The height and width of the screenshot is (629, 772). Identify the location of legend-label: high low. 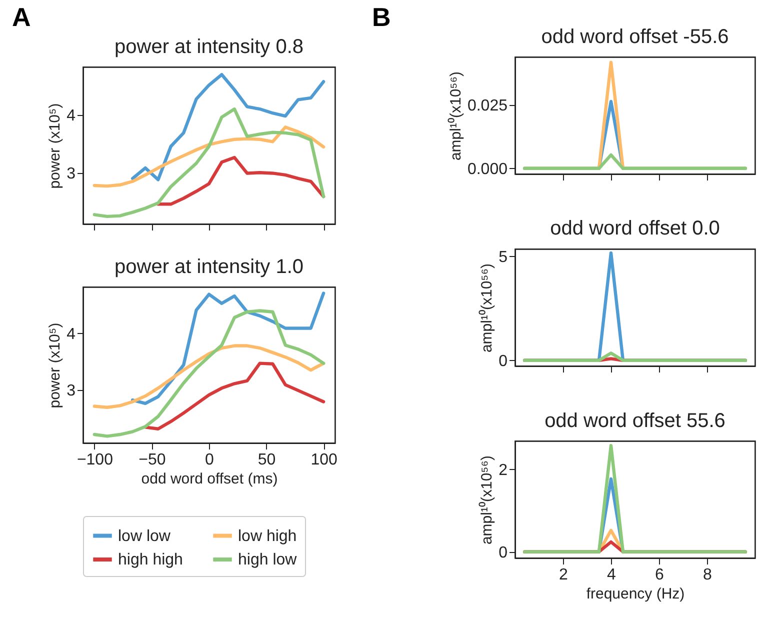
(268, 560).